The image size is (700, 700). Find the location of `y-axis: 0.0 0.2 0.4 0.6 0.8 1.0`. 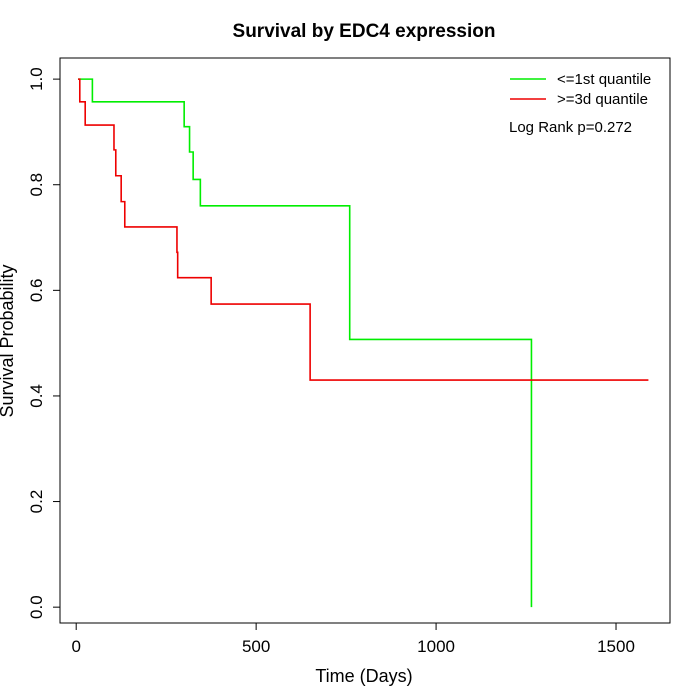

y-axis: 0.0 0.2 0.4 0.6 0.8 1.0 is located at coordinates (44, 343).